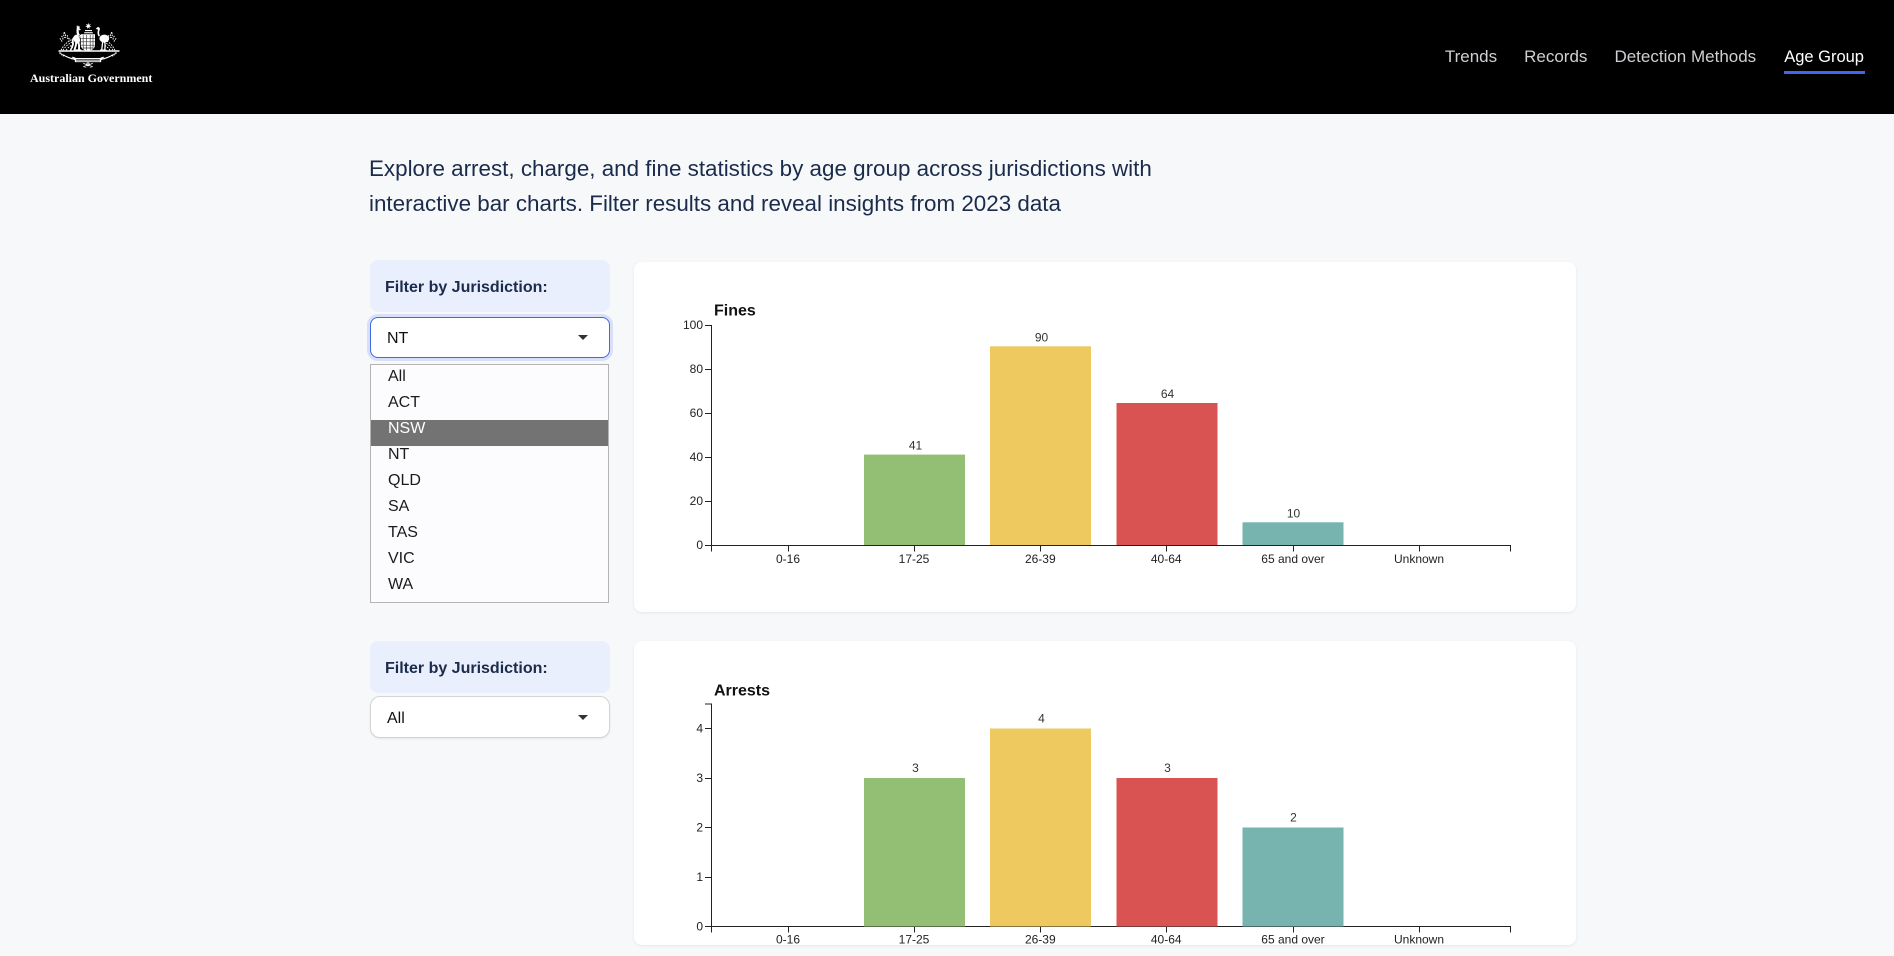 Image resolution: width=1894 pixels, height=956 pixels. Describe the element at coordinates (1168, 394) in the screenshot. I see `svg-text: 64` at that location.